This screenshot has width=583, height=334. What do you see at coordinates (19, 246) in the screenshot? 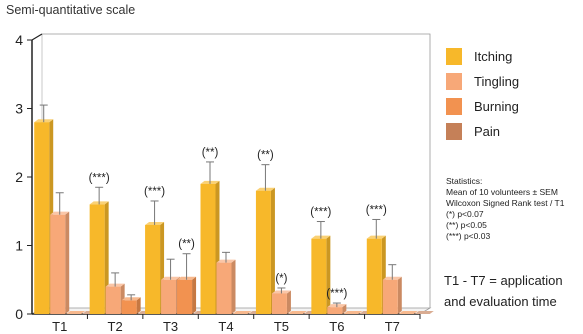
I see `y-tick-label: 1` at bounding box center [19, 246].